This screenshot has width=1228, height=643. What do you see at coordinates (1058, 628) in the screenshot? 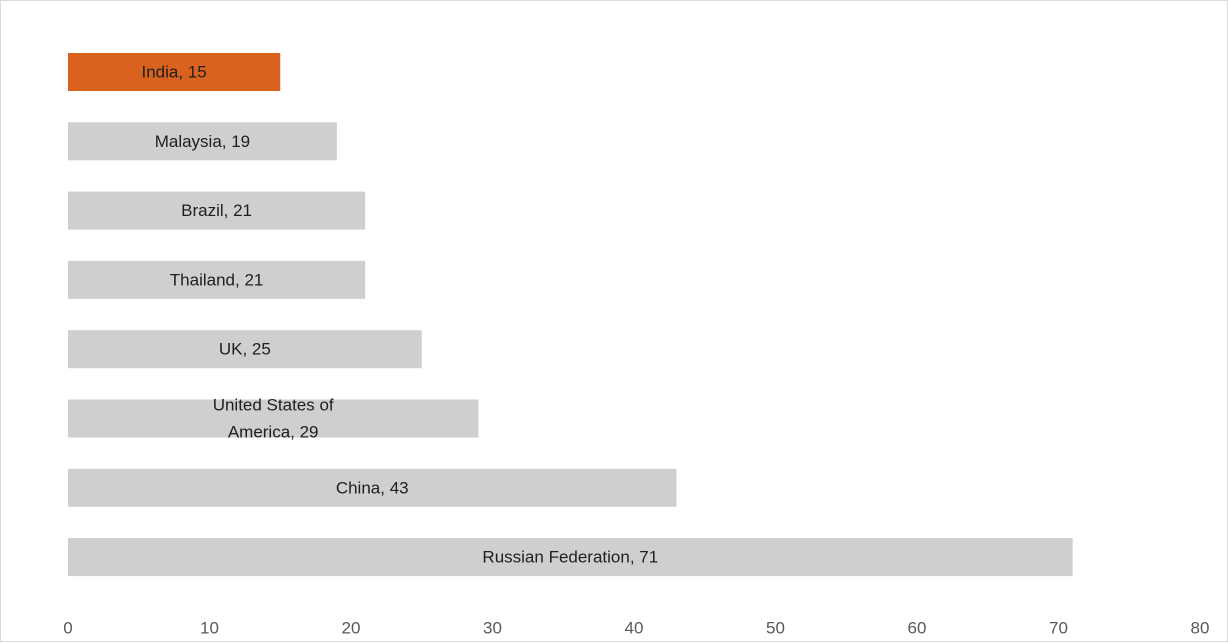
I see `x-tick-label-70: 70` at bounding box center [1058, 628].